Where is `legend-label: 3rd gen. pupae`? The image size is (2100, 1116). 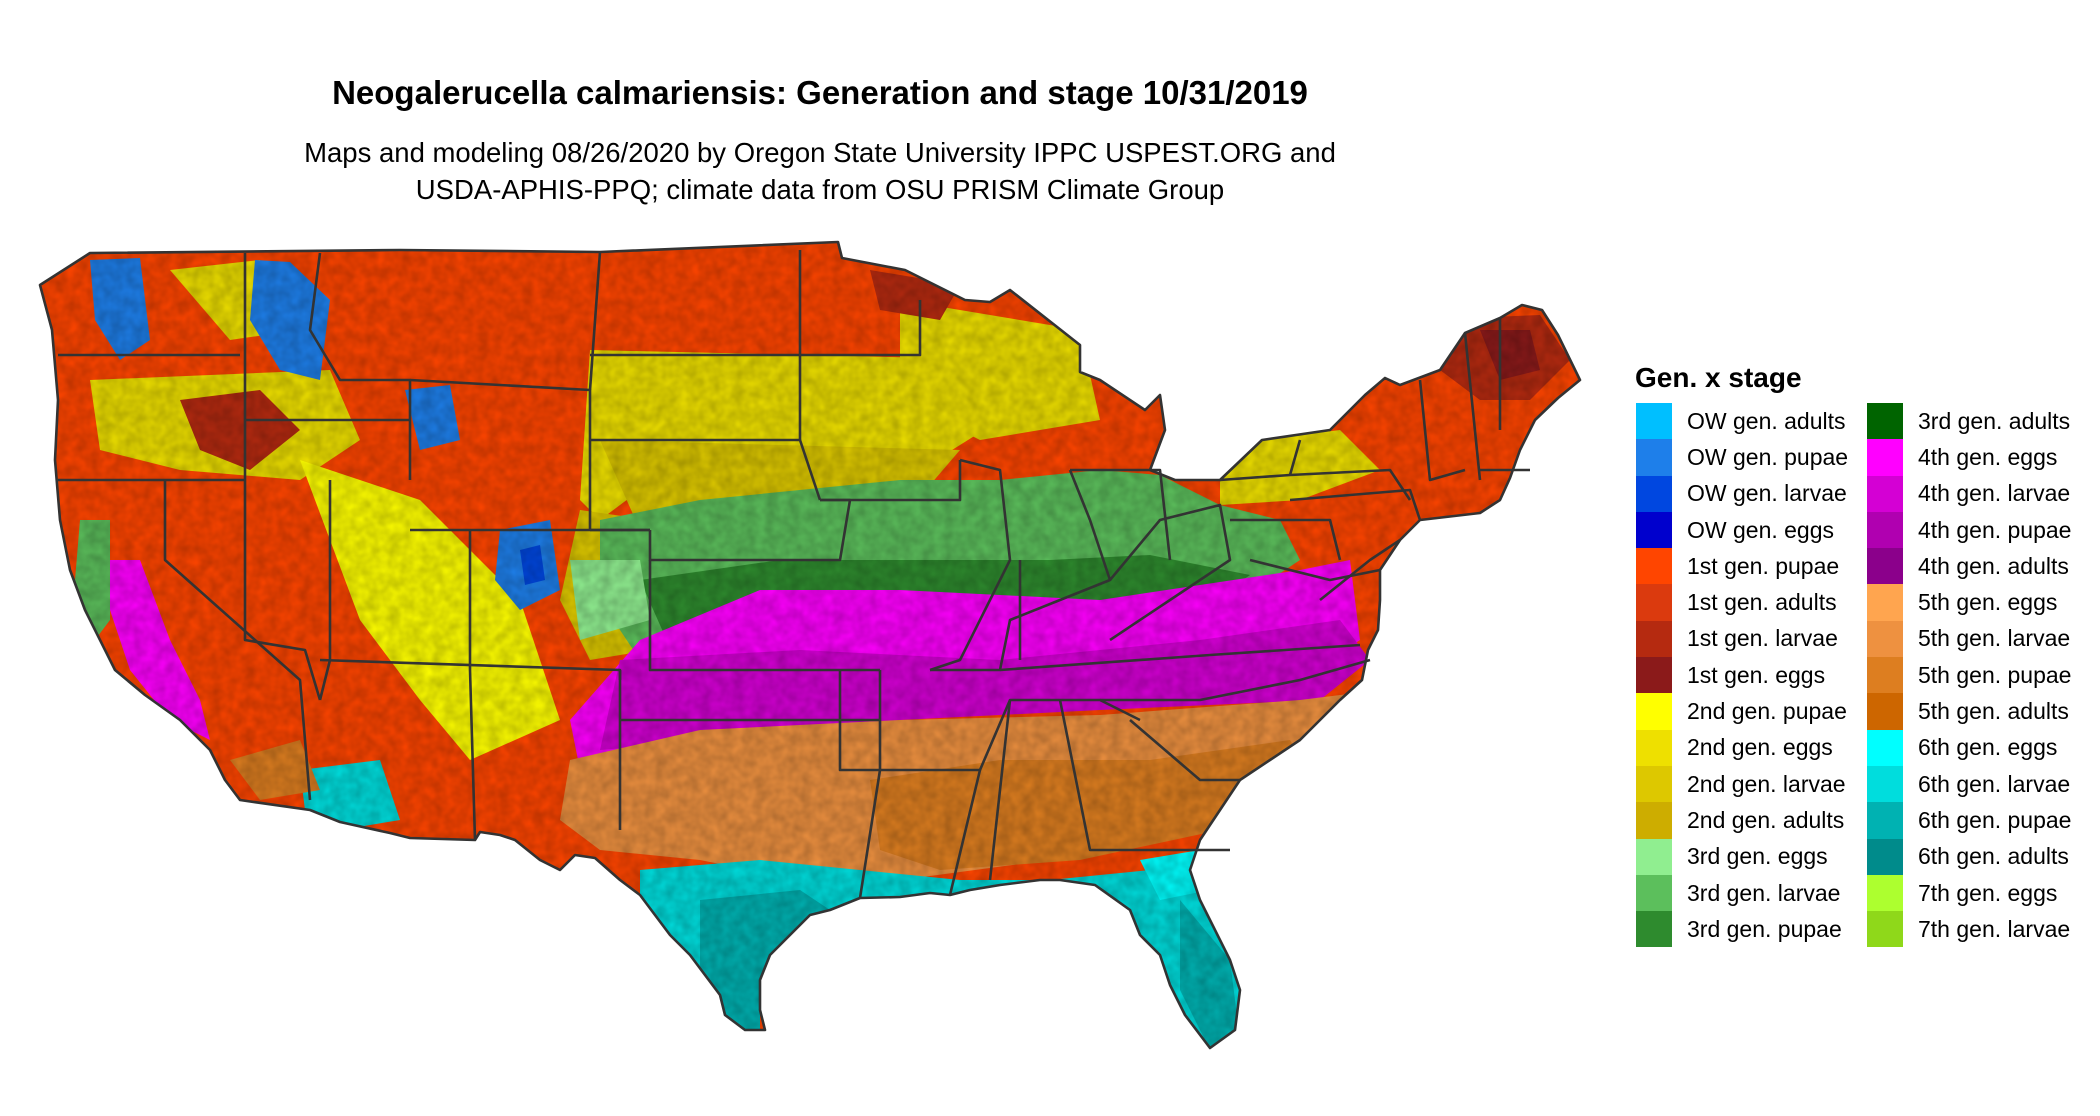
legend-label: 3rd gen. pupae is located at coordinates (1764, 928).